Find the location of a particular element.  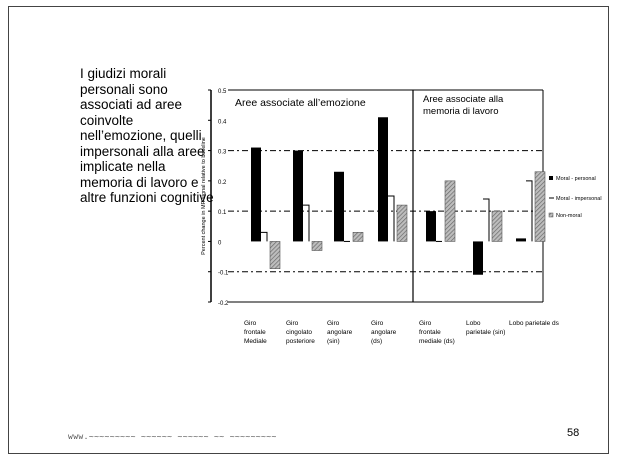

category-label: parietale (sin) is located at coordinates (485, 332).